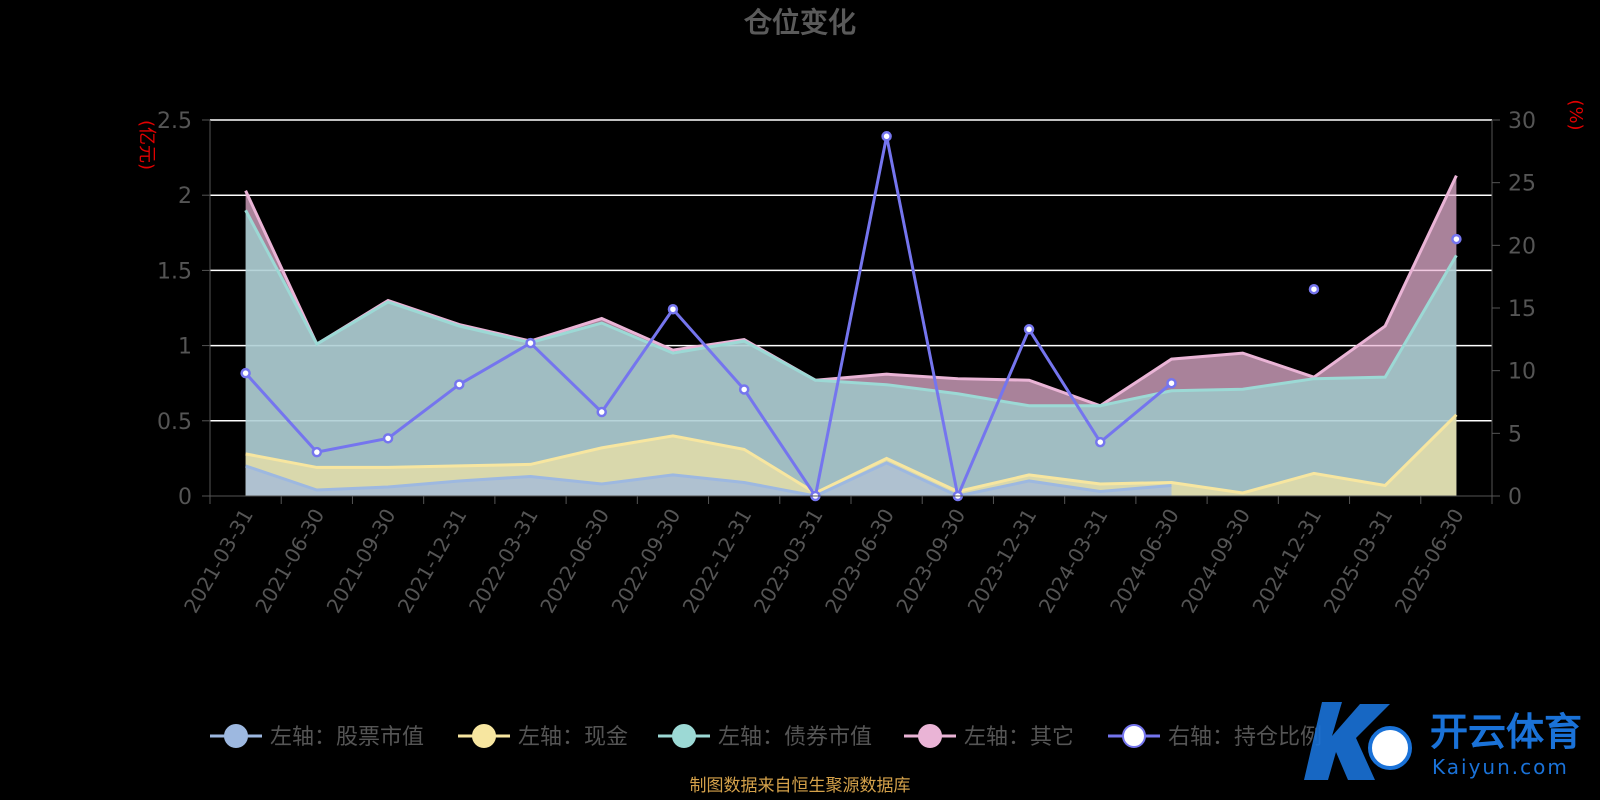 This screenshot has height=800, width=1600. Describe the element at coordinates (1001, 561) in the screenshot. I see `x-tick-label: 2023-12-31` at that location.